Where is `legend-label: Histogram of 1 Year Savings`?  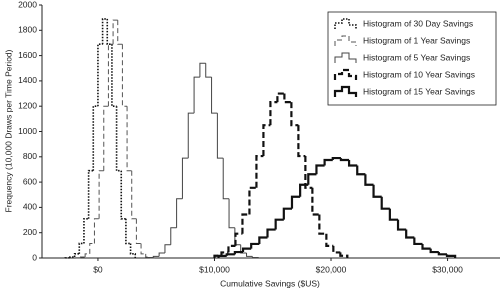 legend-label: Histogram of 1 Year Savings is located at coordinates (416, 40).